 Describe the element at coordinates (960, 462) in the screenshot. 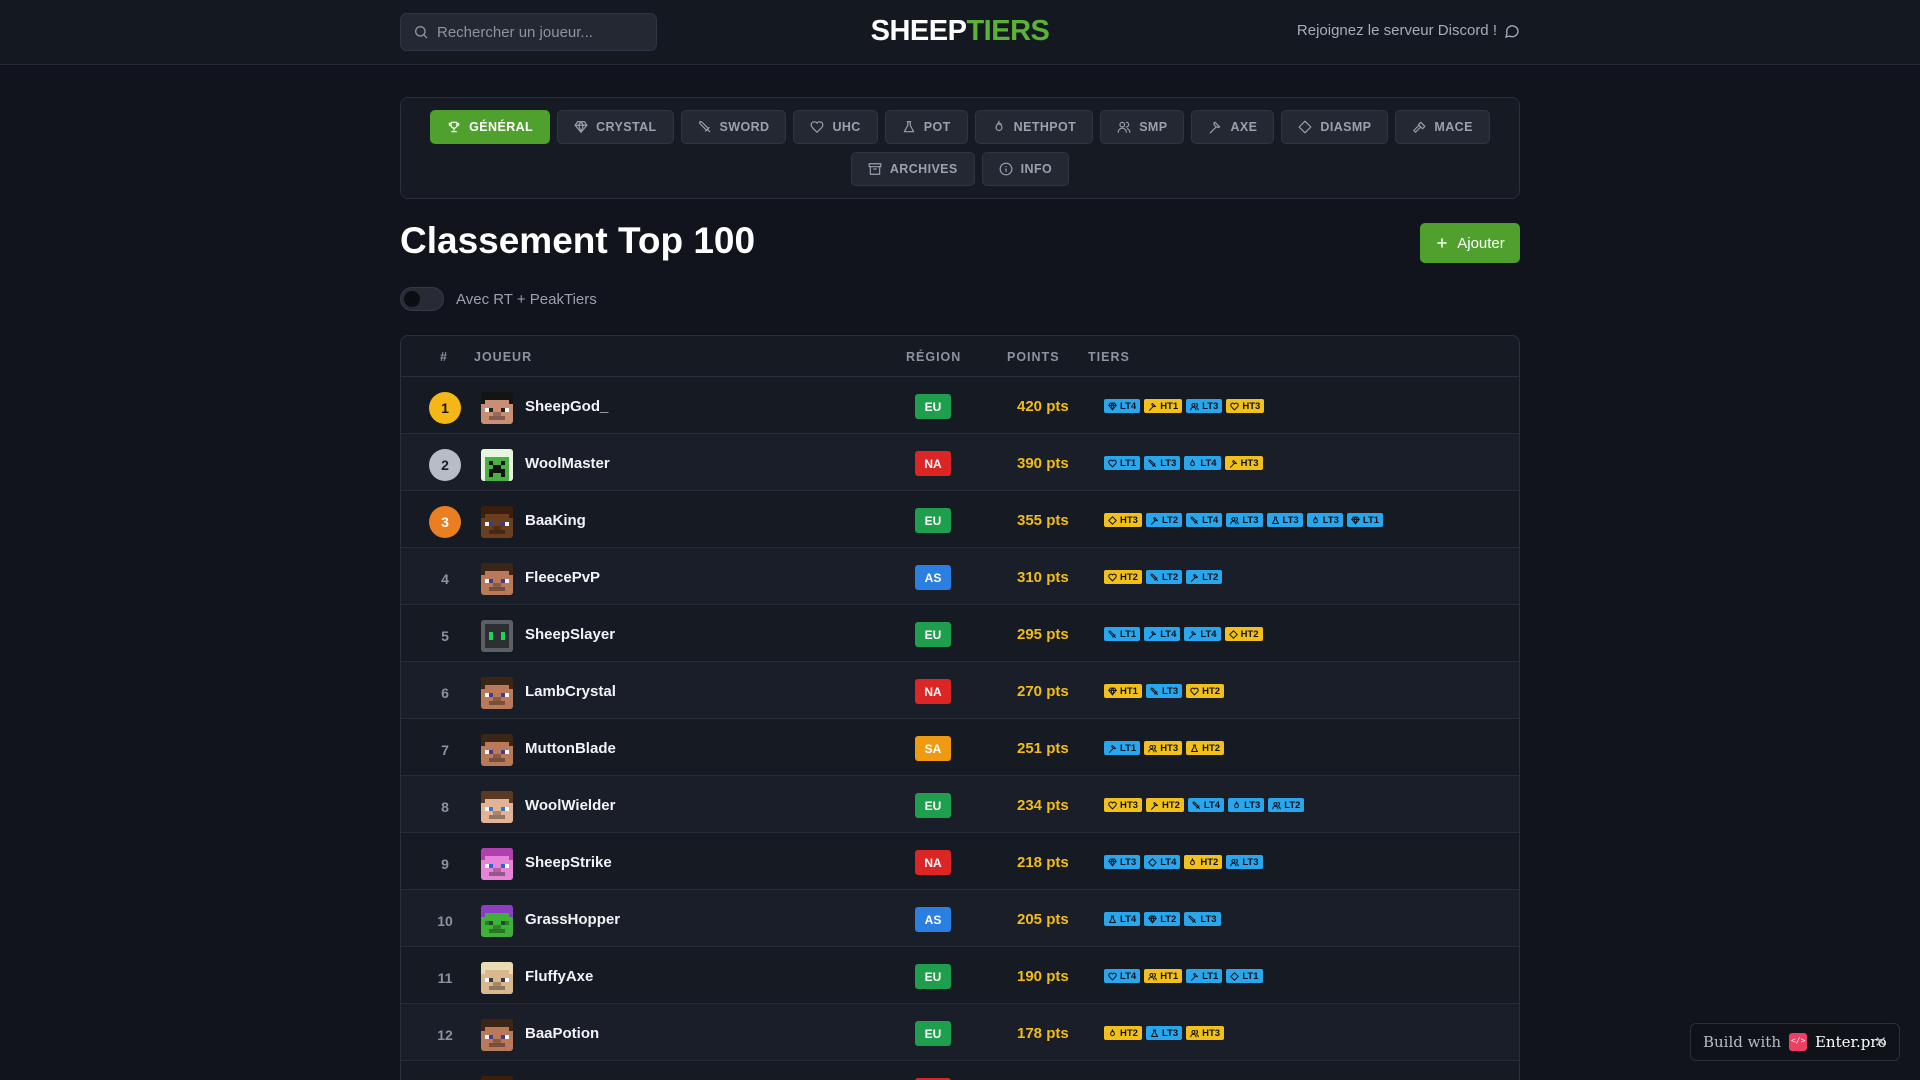

I see `table-row: 2 WoolMaster NA 390 pts LT1 LT3 LT4 HT3` at that location.